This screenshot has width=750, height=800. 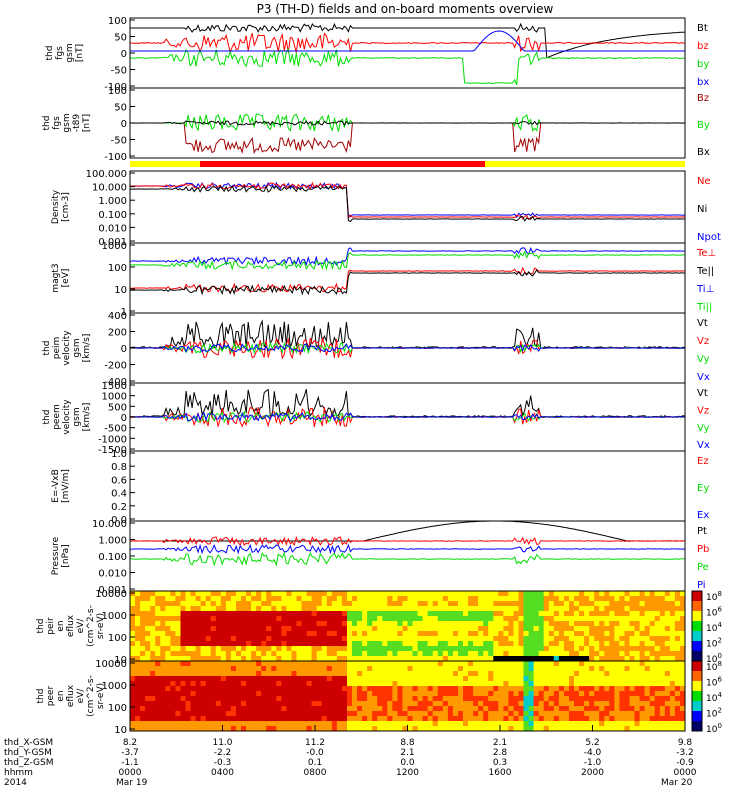 I want to click on y-tick-label: 0.100, so click(x=112, y=557).